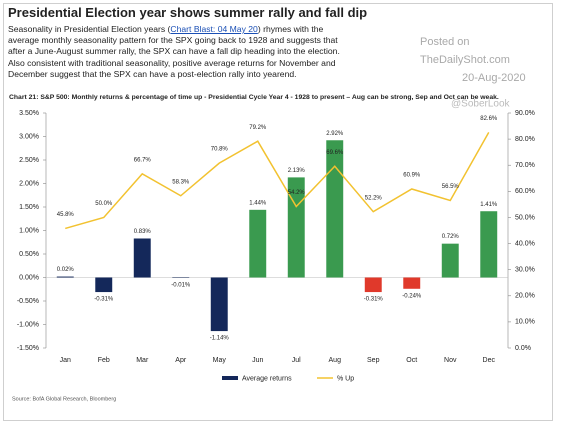  I want to click on data-label: 0.83%, so click(143, 232).